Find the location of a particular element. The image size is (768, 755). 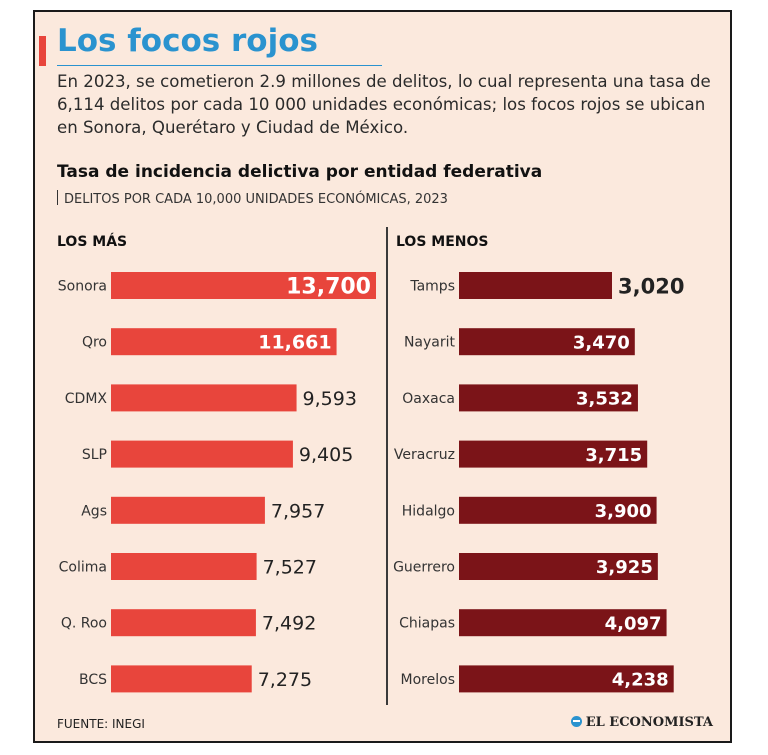

value-label: 4,097 is located at coordinates (633, 623).